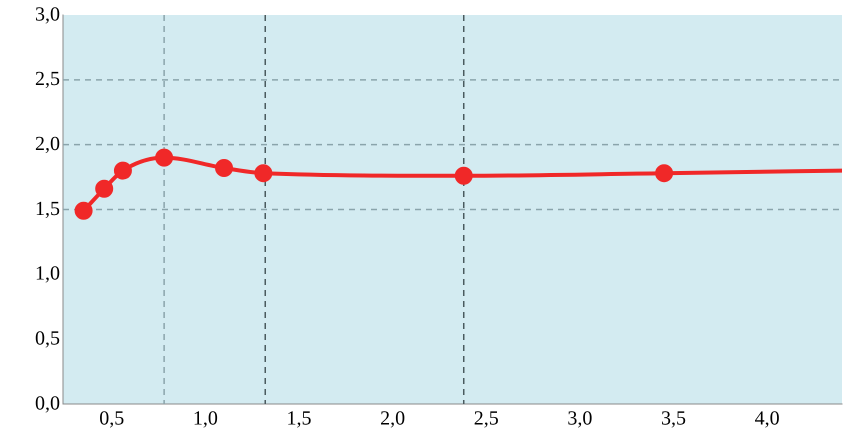 The height and width of the screenshot is (434, 853). Describe the element at coordinates (47, 79) in the screenshot. I see `y-tick-label: 2,5` at that location.